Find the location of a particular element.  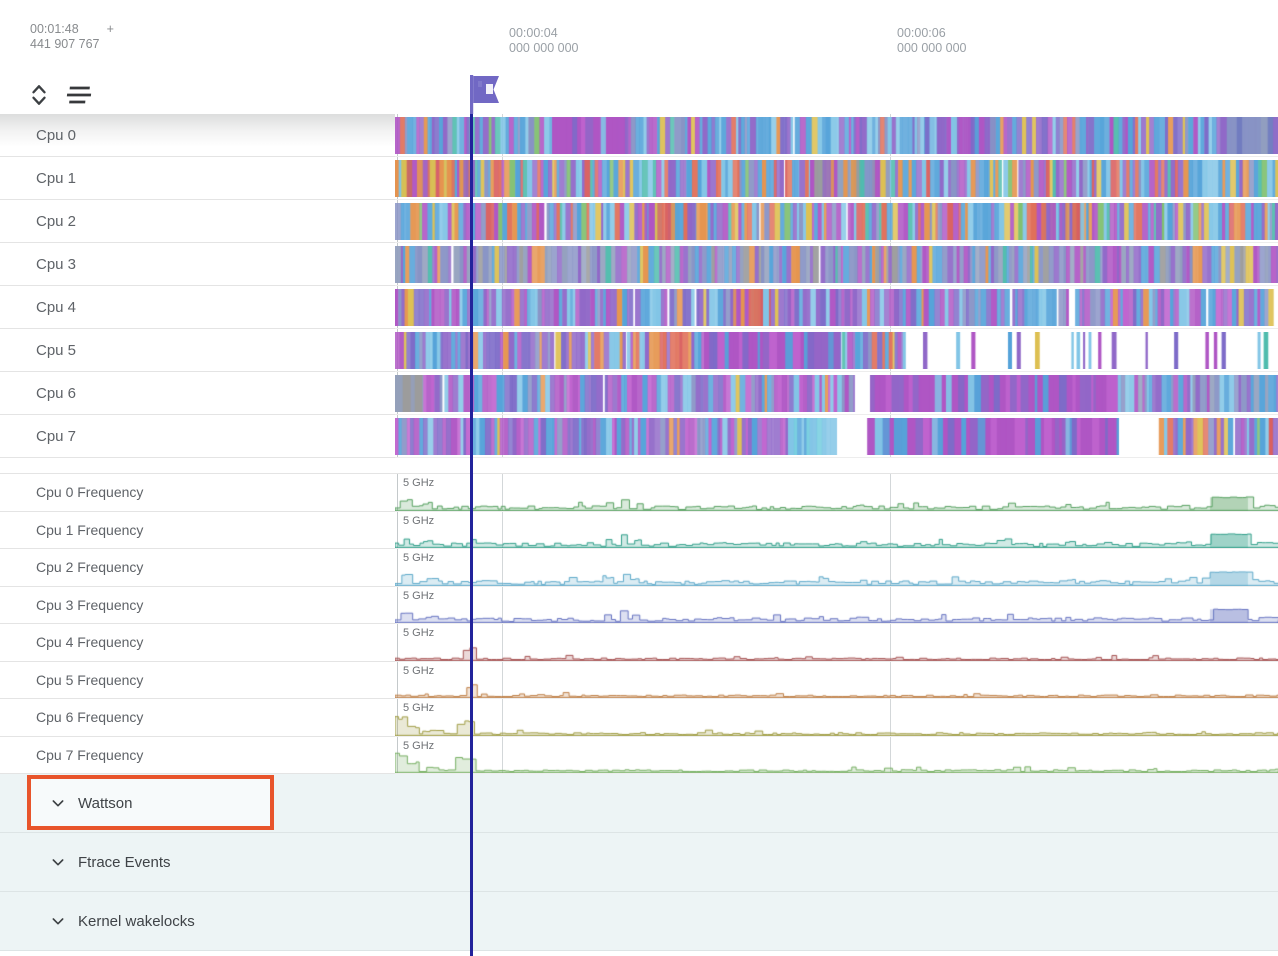

track-label-text: Cpu 5 is located at coordinates (56, 350).